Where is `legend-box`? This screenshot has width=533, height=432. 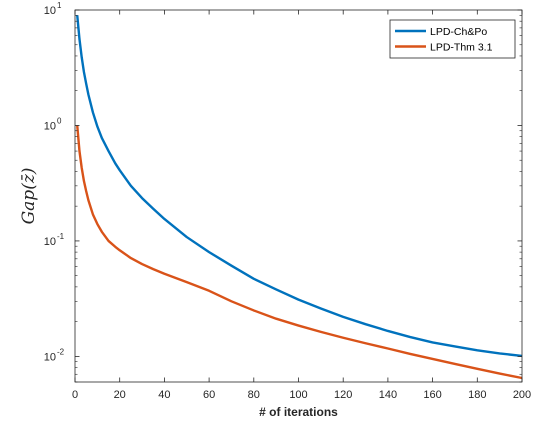 legend-box is located at coordinates (452, 39).